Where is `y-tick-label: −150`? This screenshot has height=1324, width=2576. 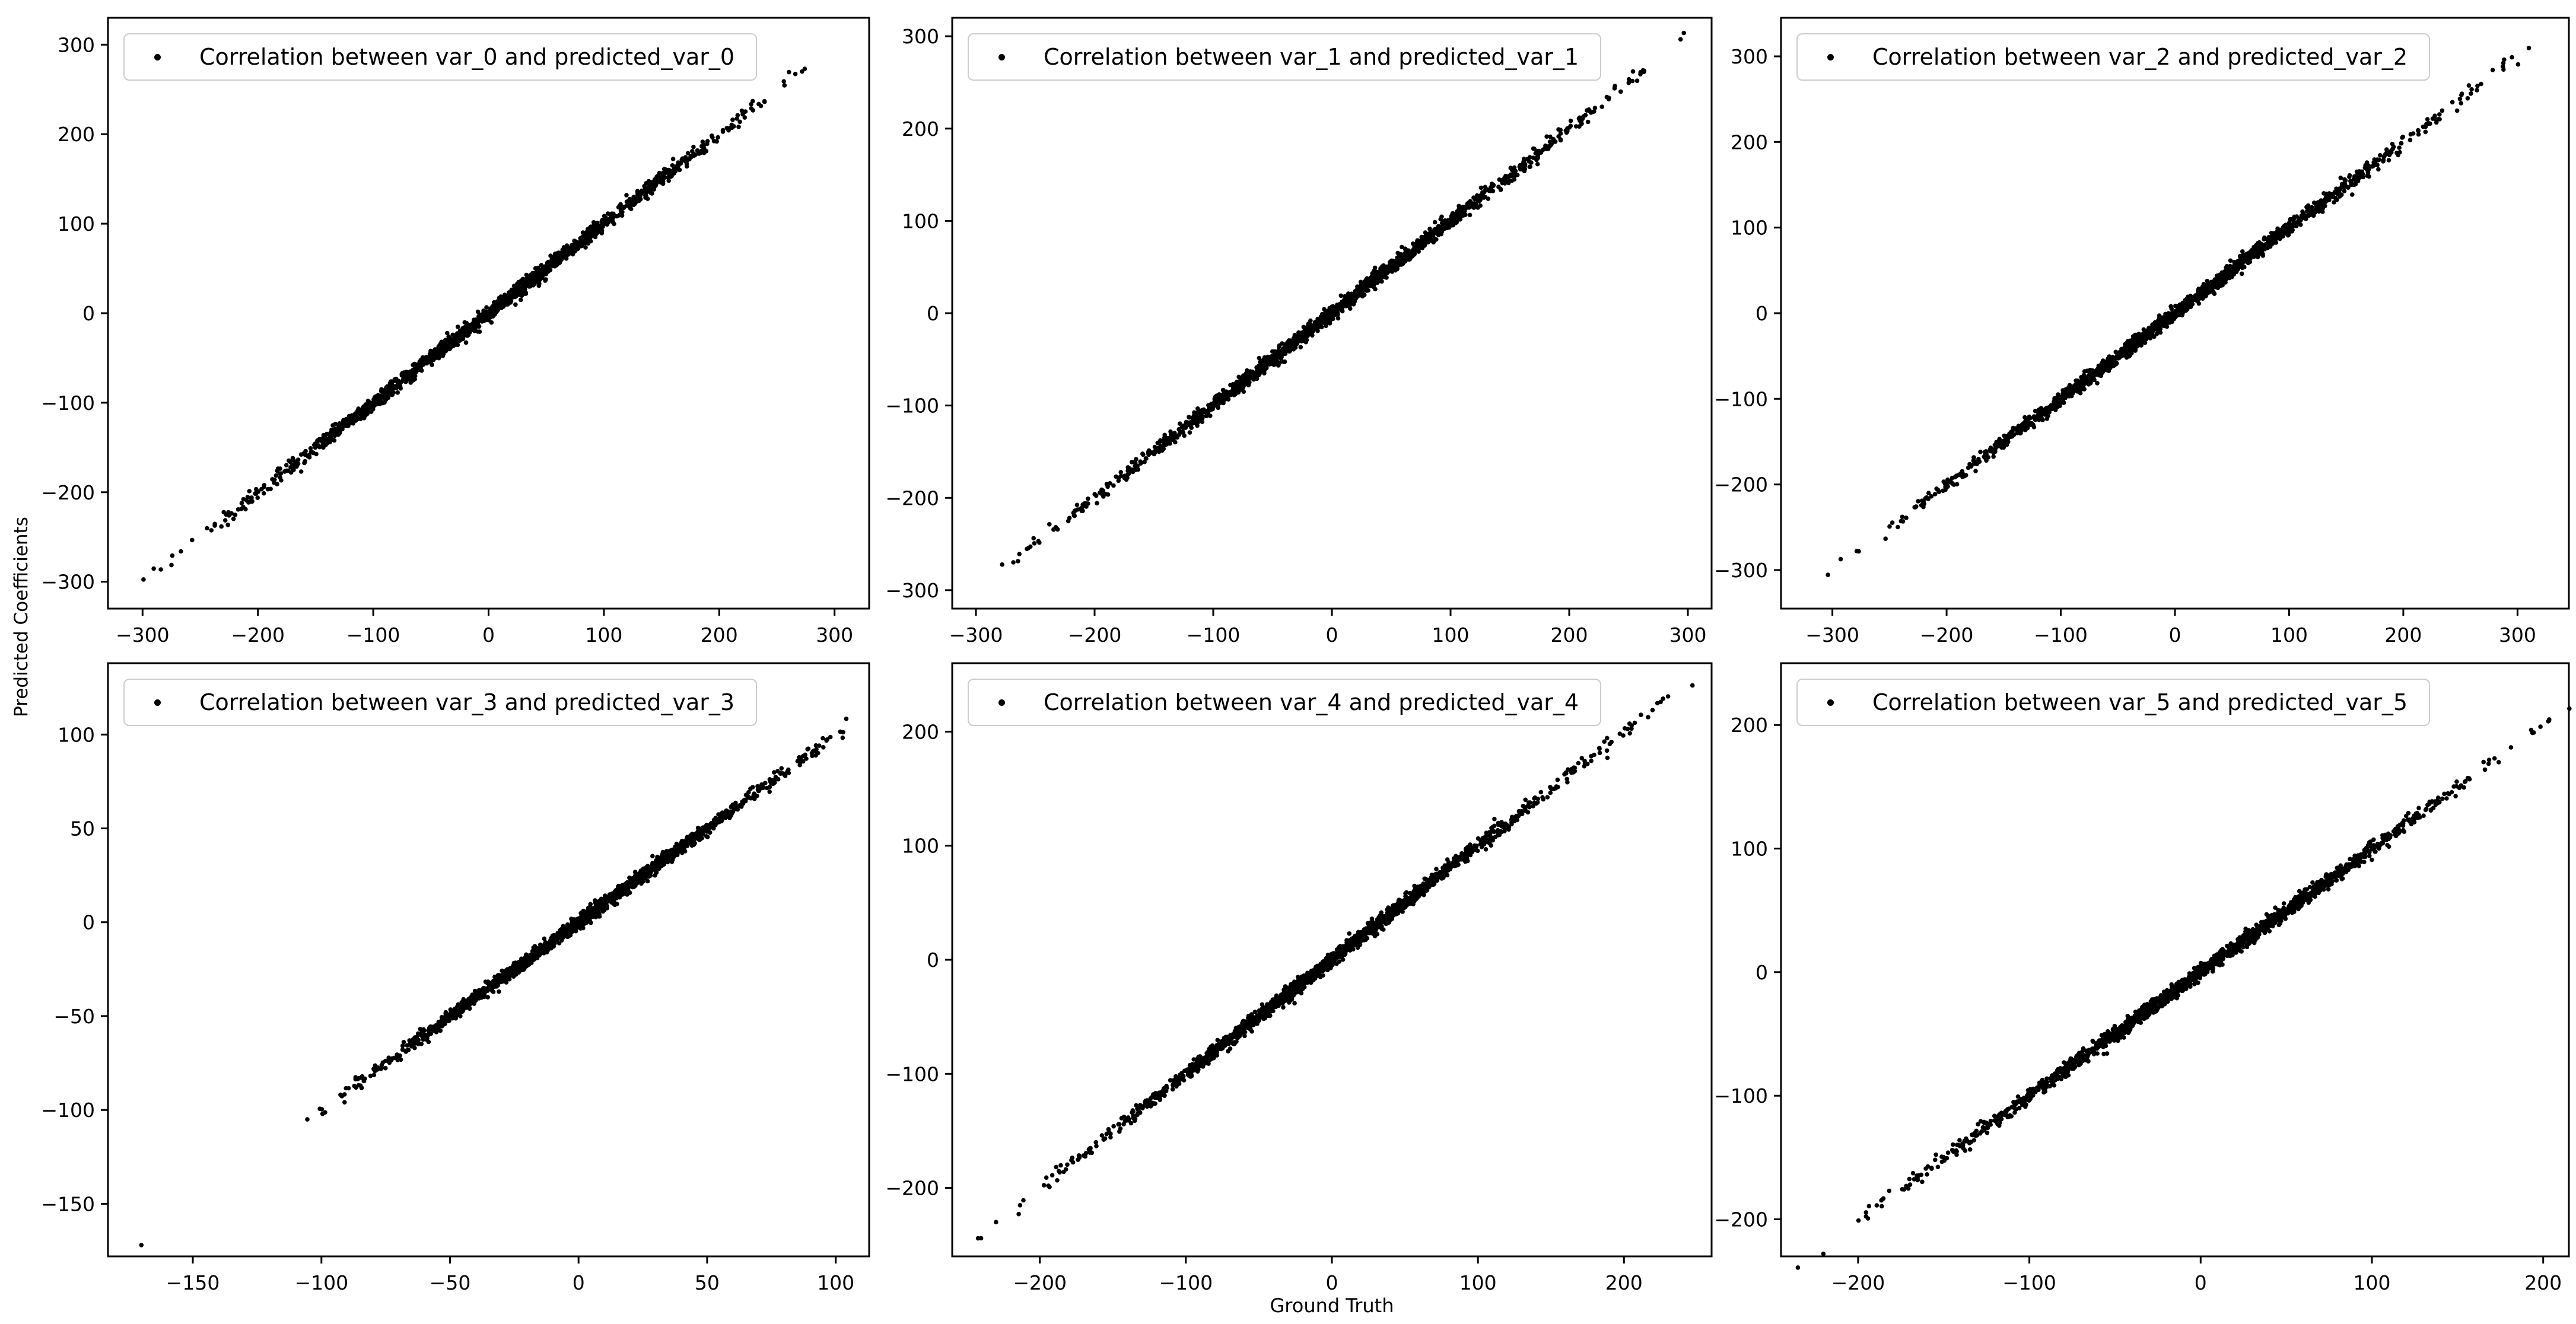 y-tick-label: −150 is located at coordinates (68, 1203).